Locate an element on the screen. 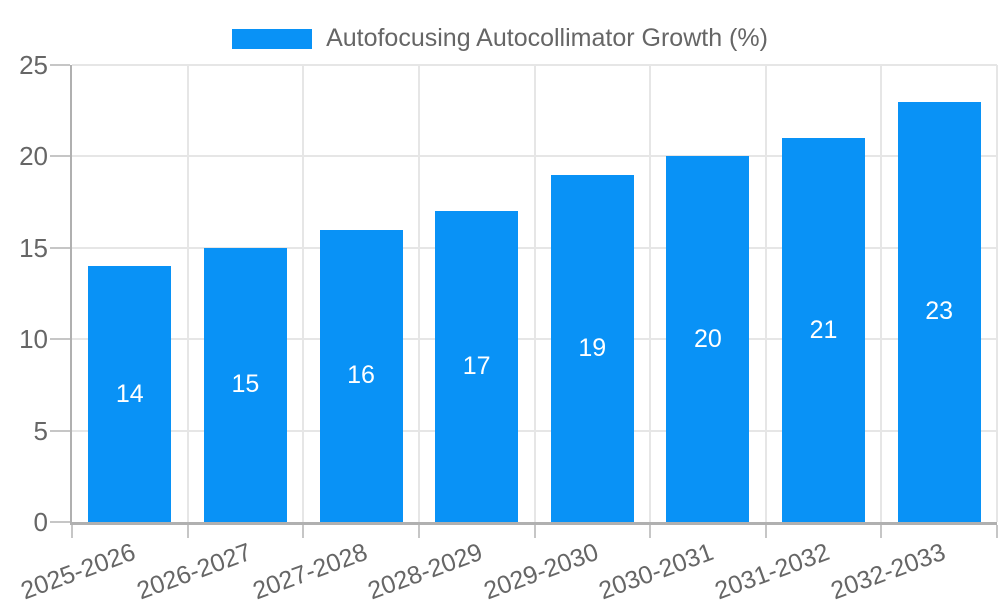 The width and height of the screenshot is (1000, 600). bar-value-label: 14 is located at coordinates (129, 393).